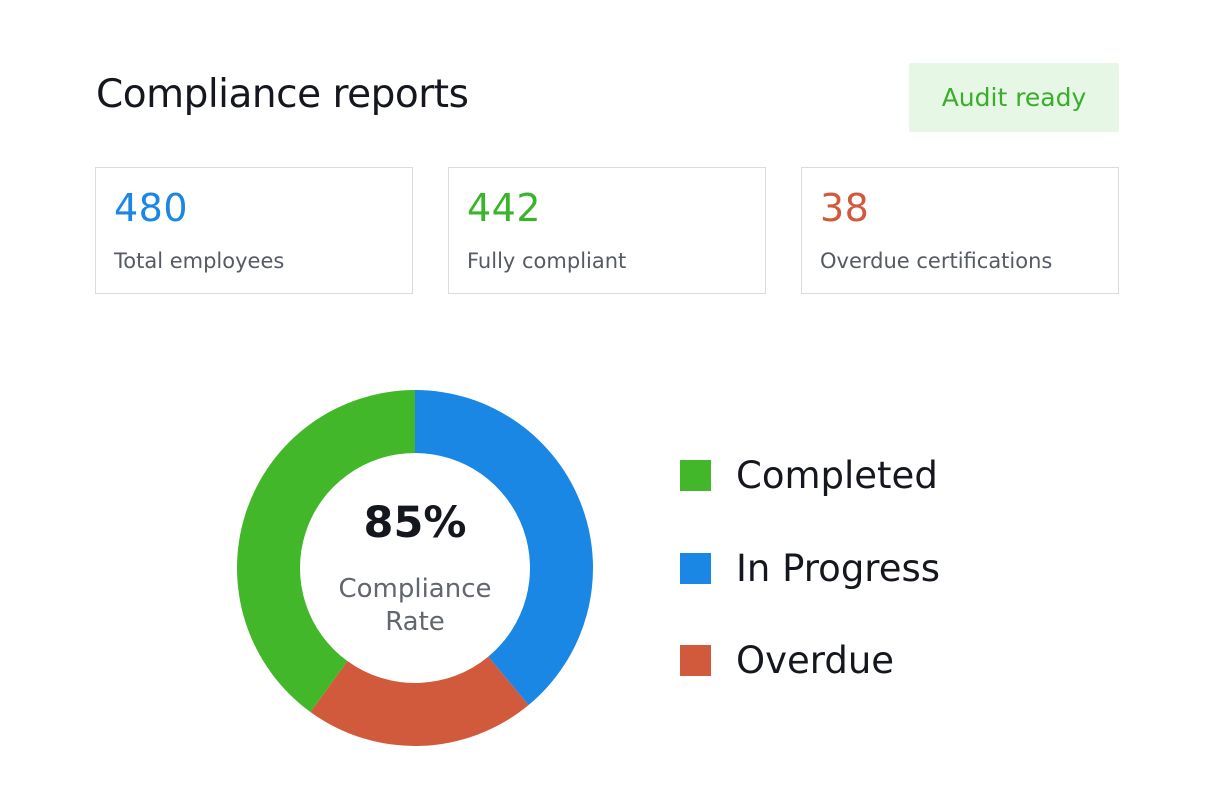  What do you see at coordinates (419, 701) in the screenshot?
I see `donut-slice-overdue` at bounding box center [419, 701].